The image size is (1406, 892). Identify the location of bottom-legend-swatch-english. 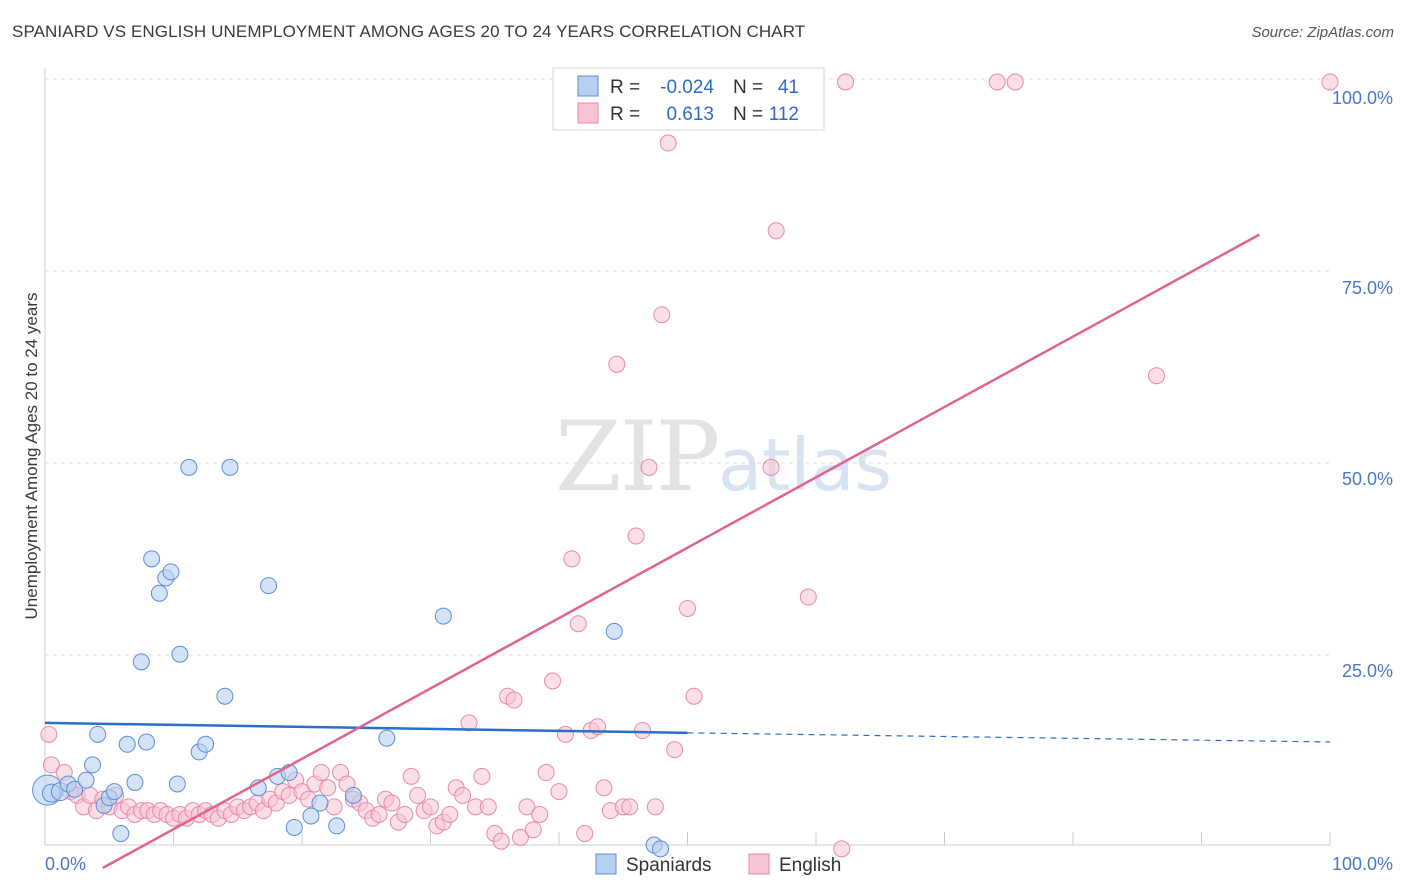
(759, 864).